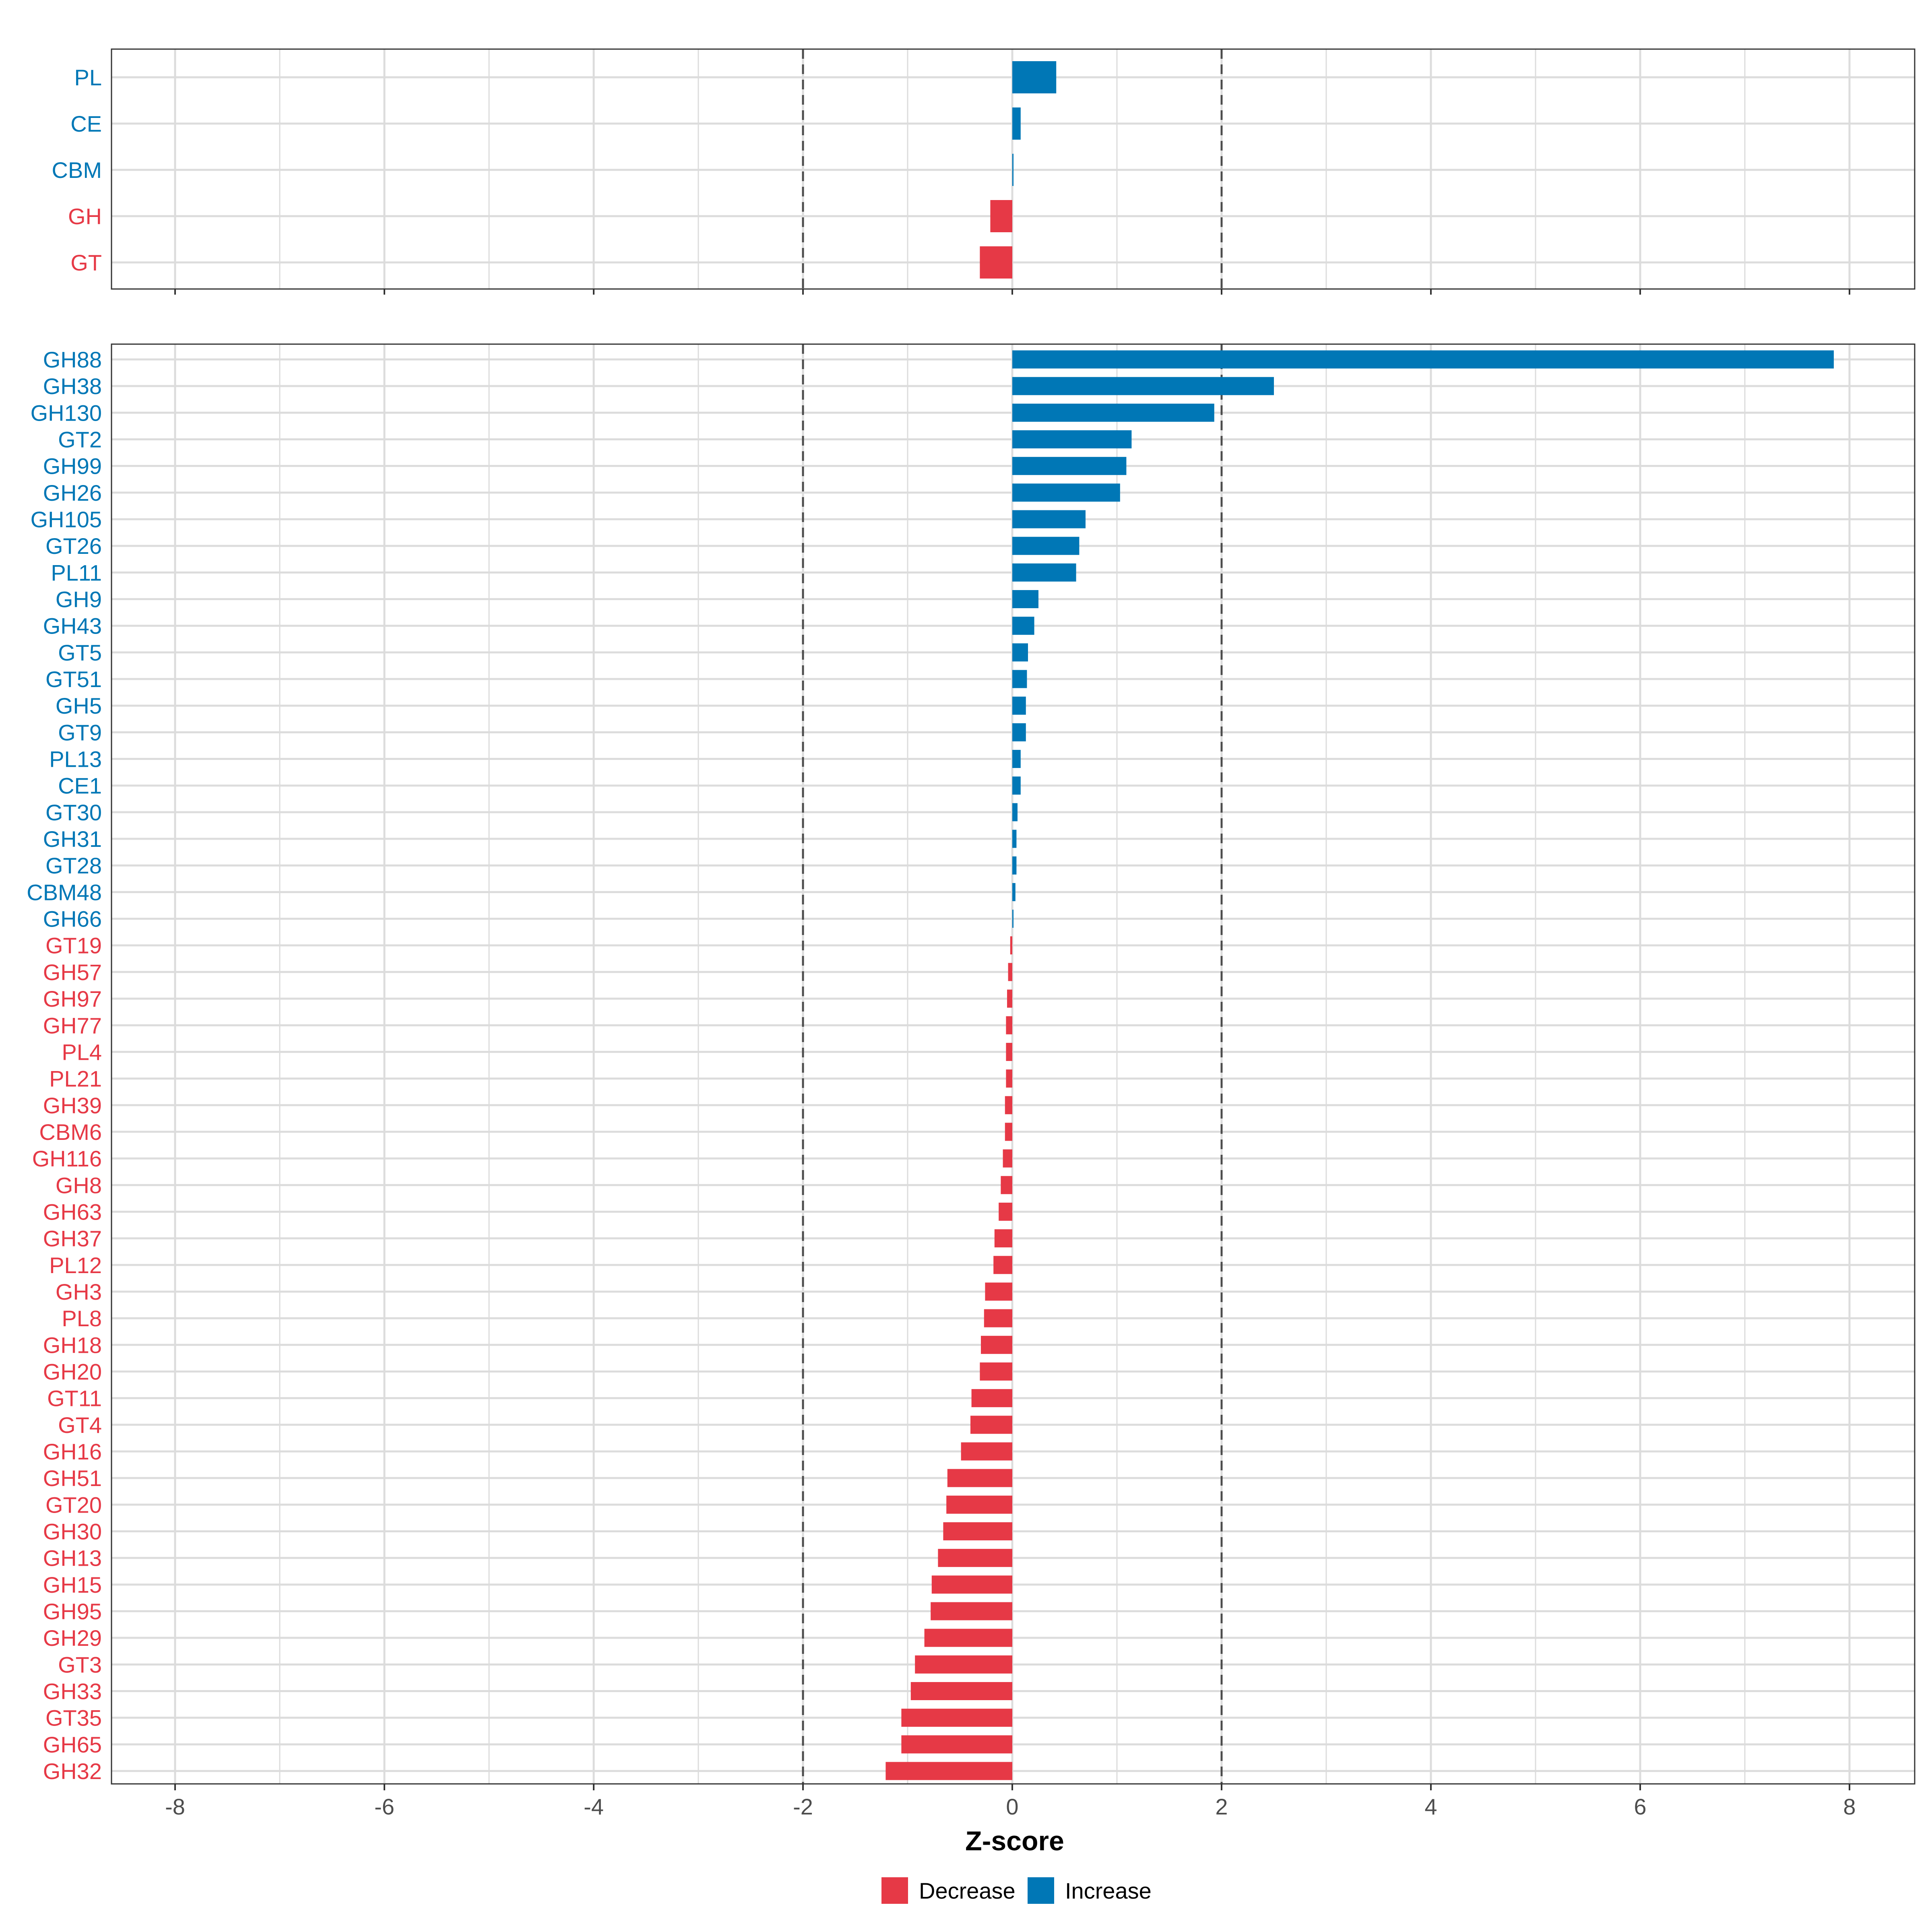  What do you see at coordinates (1044, 572) in the screenshot?
I see `bar-pl11` at bounding box center [1044, 572].